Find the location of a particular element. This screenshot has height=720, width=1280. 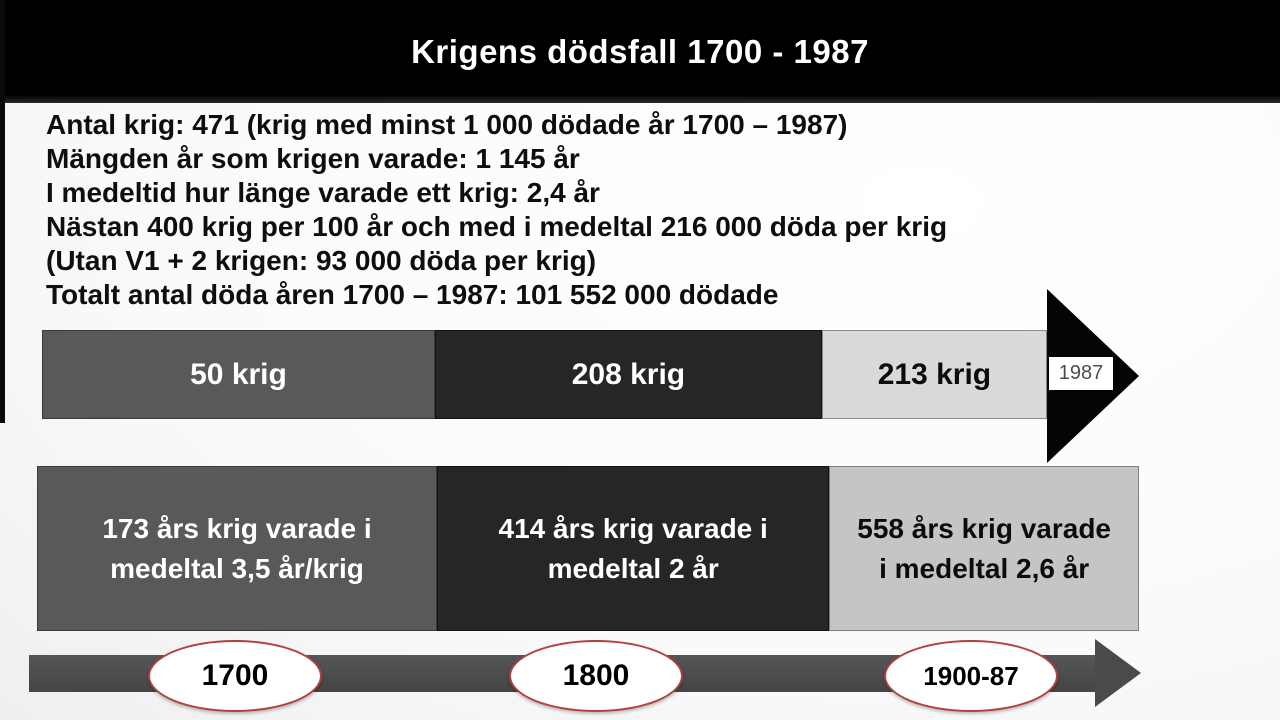

title-bar: Krigens dödsfall 1700 - 1987 is located at coordinates (640, 51).